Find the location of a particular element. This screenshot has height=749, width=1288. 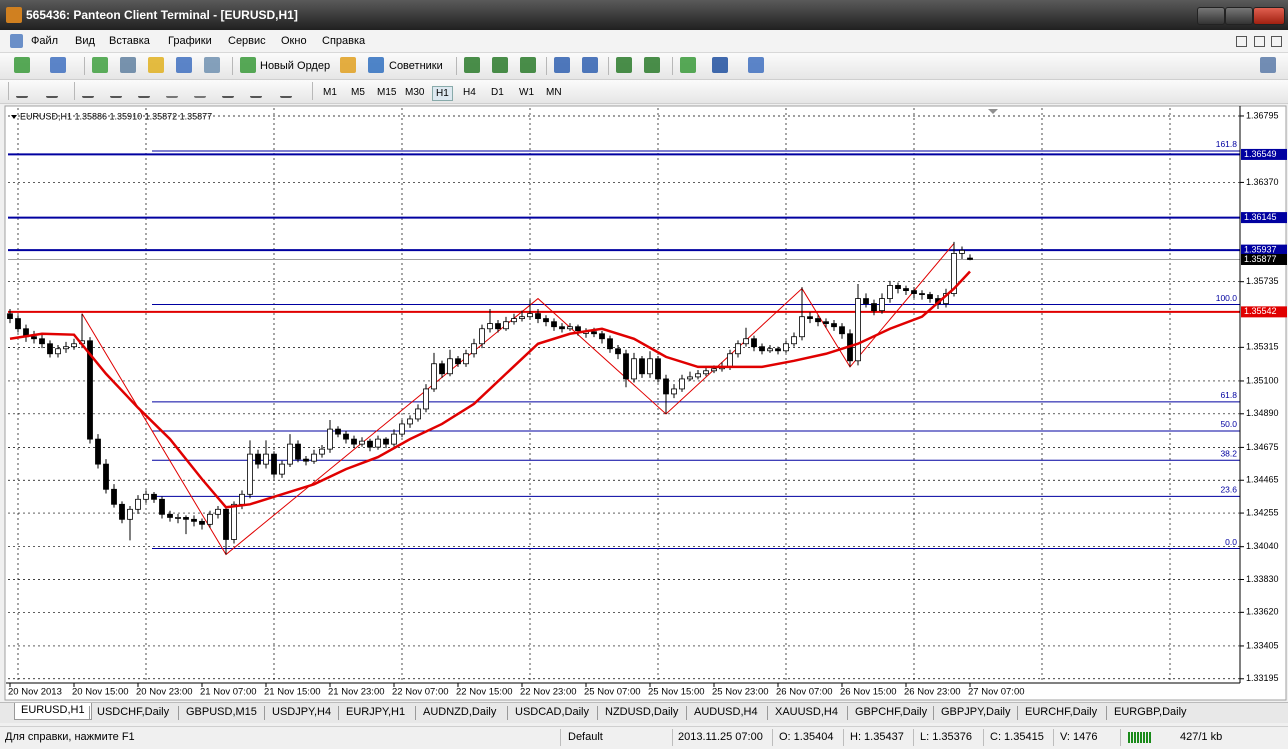

chart-tab: EURCHF,Daily is located at coordinates (1061, 712).